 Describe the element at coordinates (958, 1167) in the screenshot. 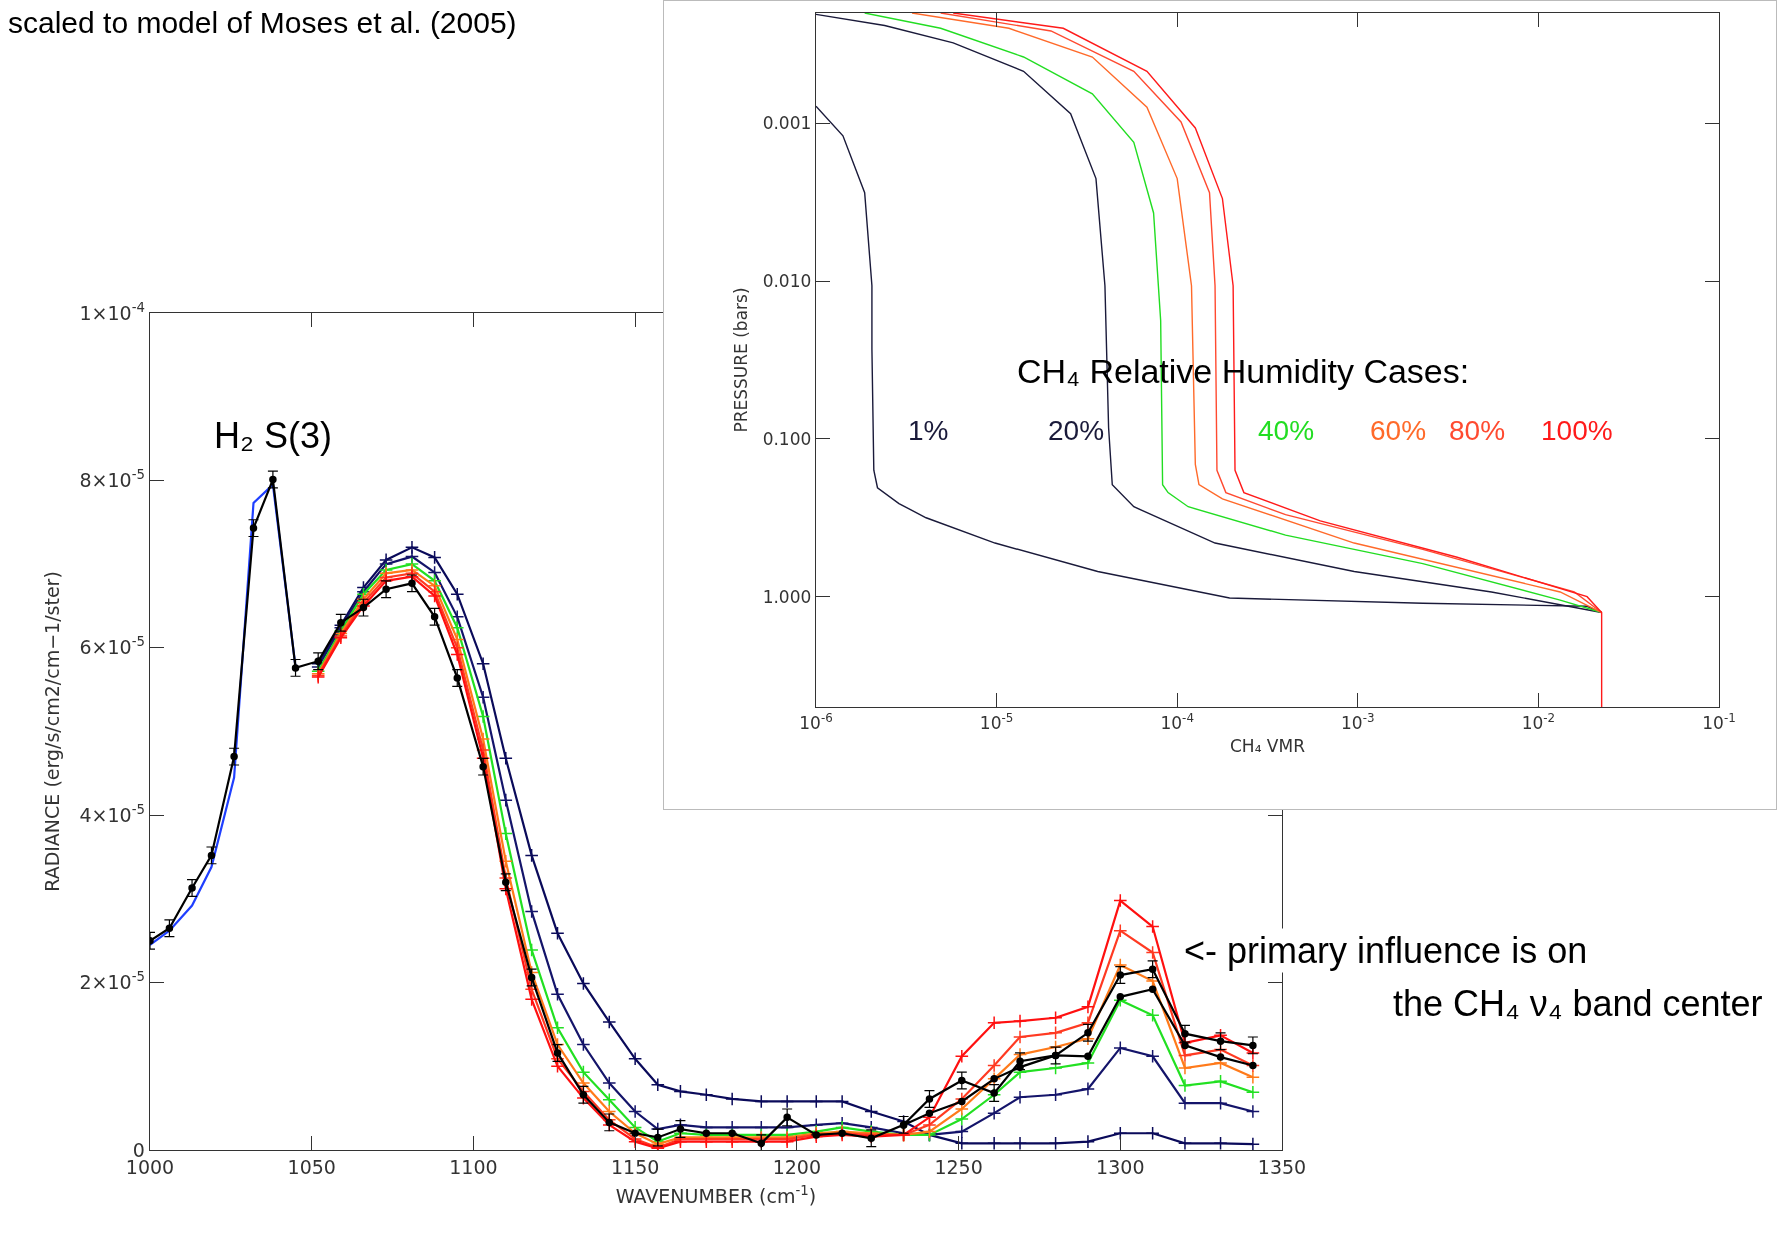

I see `x-tick-label: 1250` at that location.